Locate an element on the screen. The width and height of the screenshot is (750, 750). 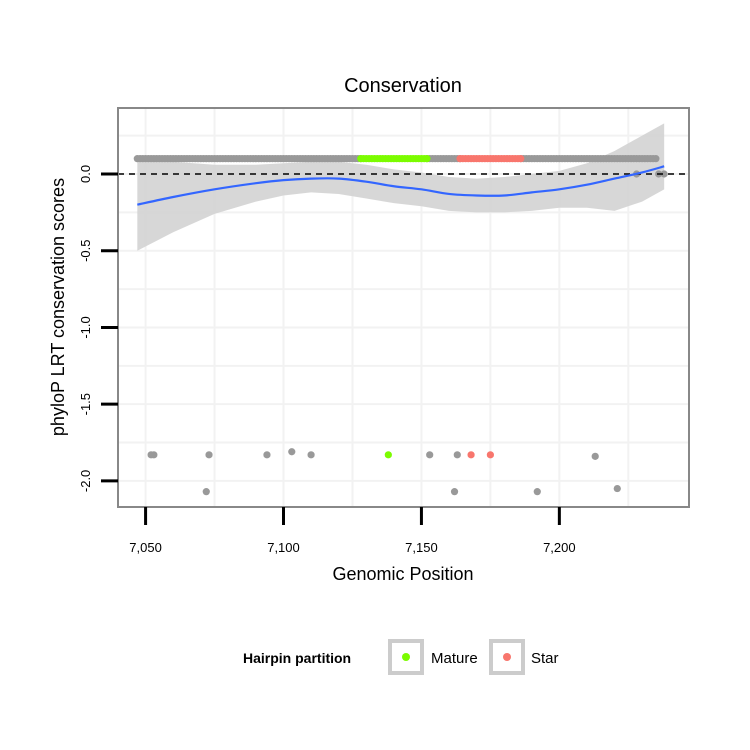
x-axis: 7,050 7,100 7,150 7,200 is located at coordinates (352, 531).